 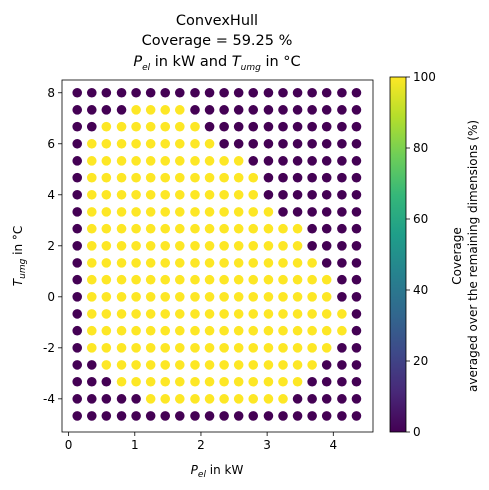 I want to click on x-tick-label: 1, so click(x=135, y=445).